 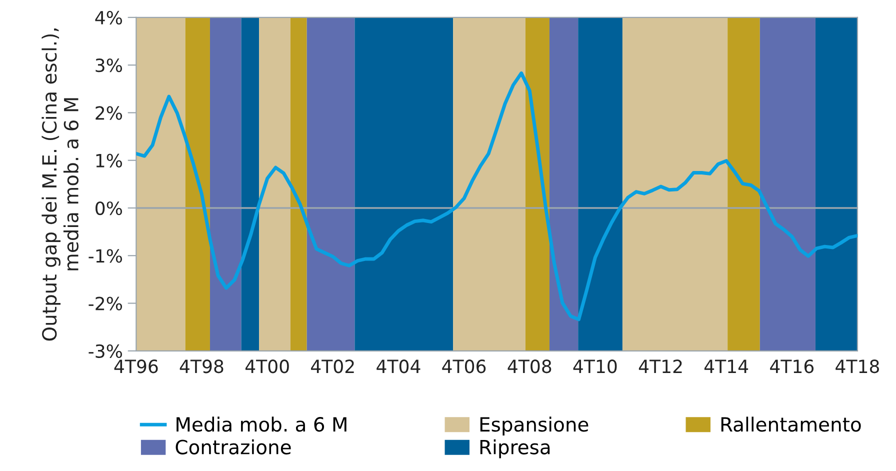 I want to click on y-tick-label: -3%, so click(x=105, y=351).